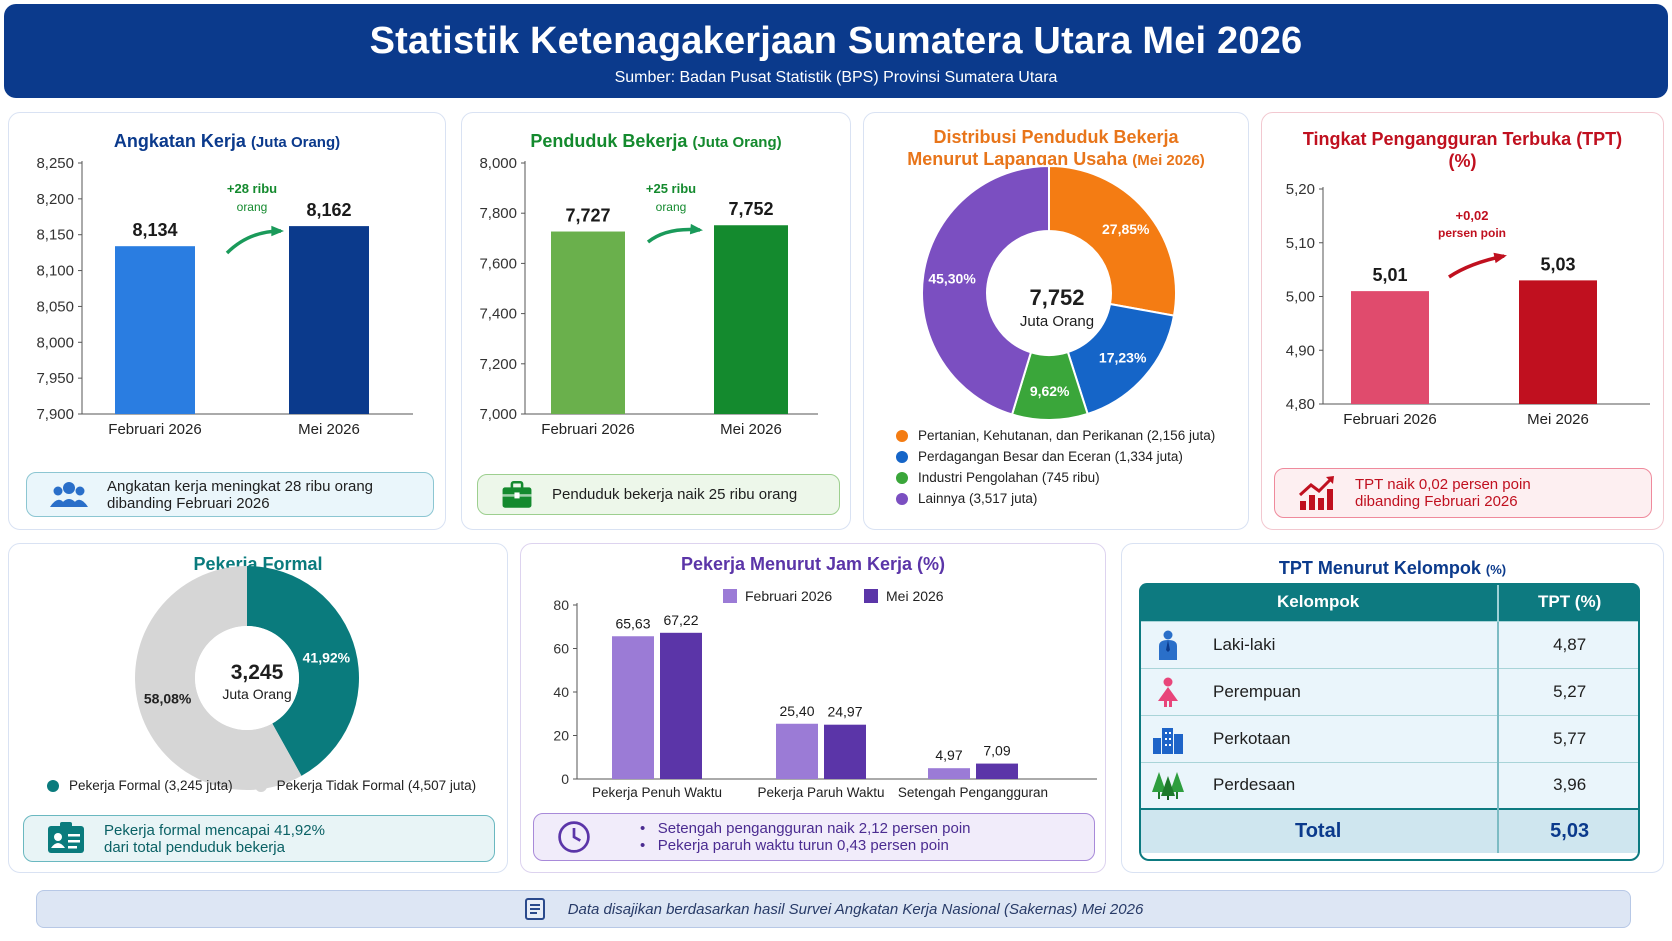  Describe the element at coordinates (498, 364) in the screenshot. I see `y-tick-label: 7,200` at that location.